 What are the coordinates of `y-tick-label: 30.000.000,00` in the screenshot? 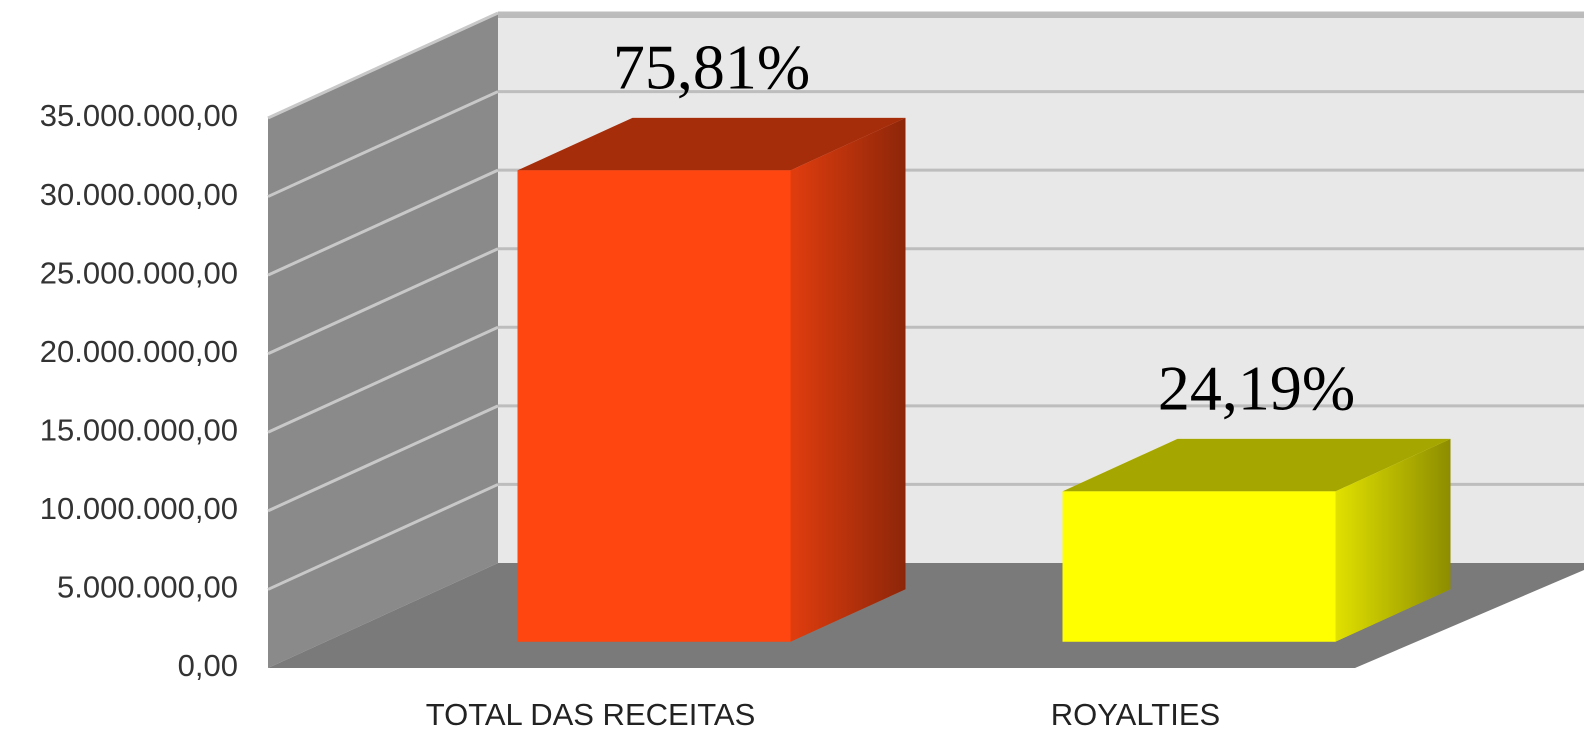 It's located at (139, 194).